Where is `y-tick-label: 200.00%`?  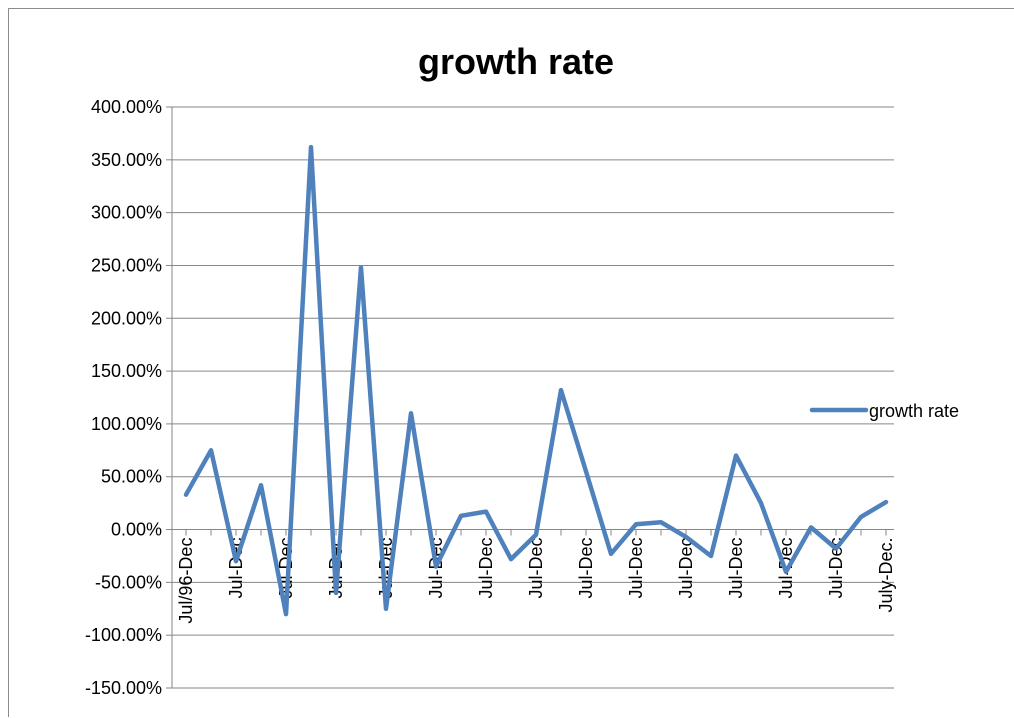 y-tick-label: 200.00% is located at coordinates (126, 318).